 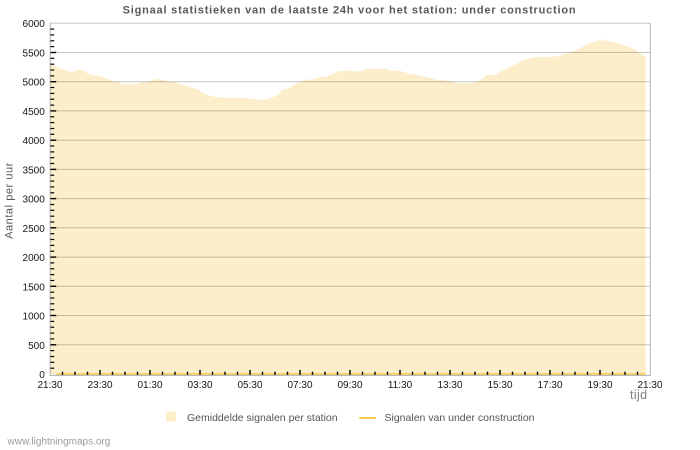 I want to click on svg-text: 07:30, so click(x=299, y=385).